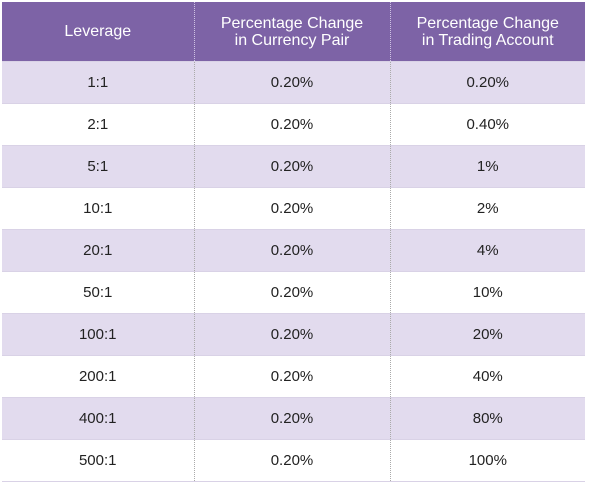  What do you see at coordinates (487, 292) in the screenshot?
I see `trading-account-change-cell: 10%` at bounding box center [487, 292].